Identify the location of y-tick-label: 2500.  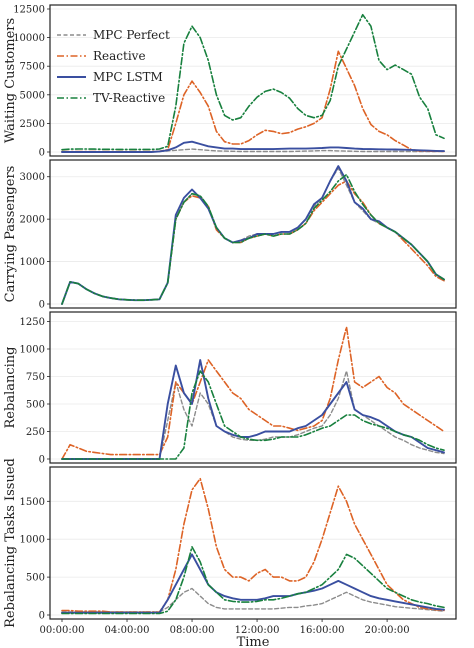
(32, 124).